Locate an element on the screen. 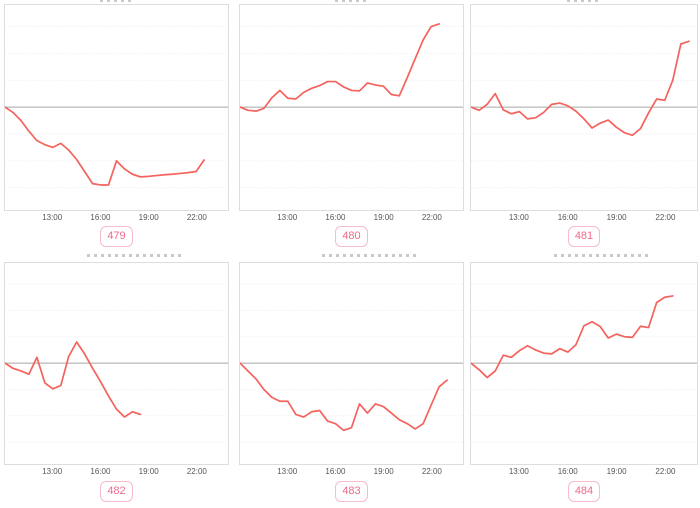  chart-id-badge-481: 481 is located at coordinates (584, 236).